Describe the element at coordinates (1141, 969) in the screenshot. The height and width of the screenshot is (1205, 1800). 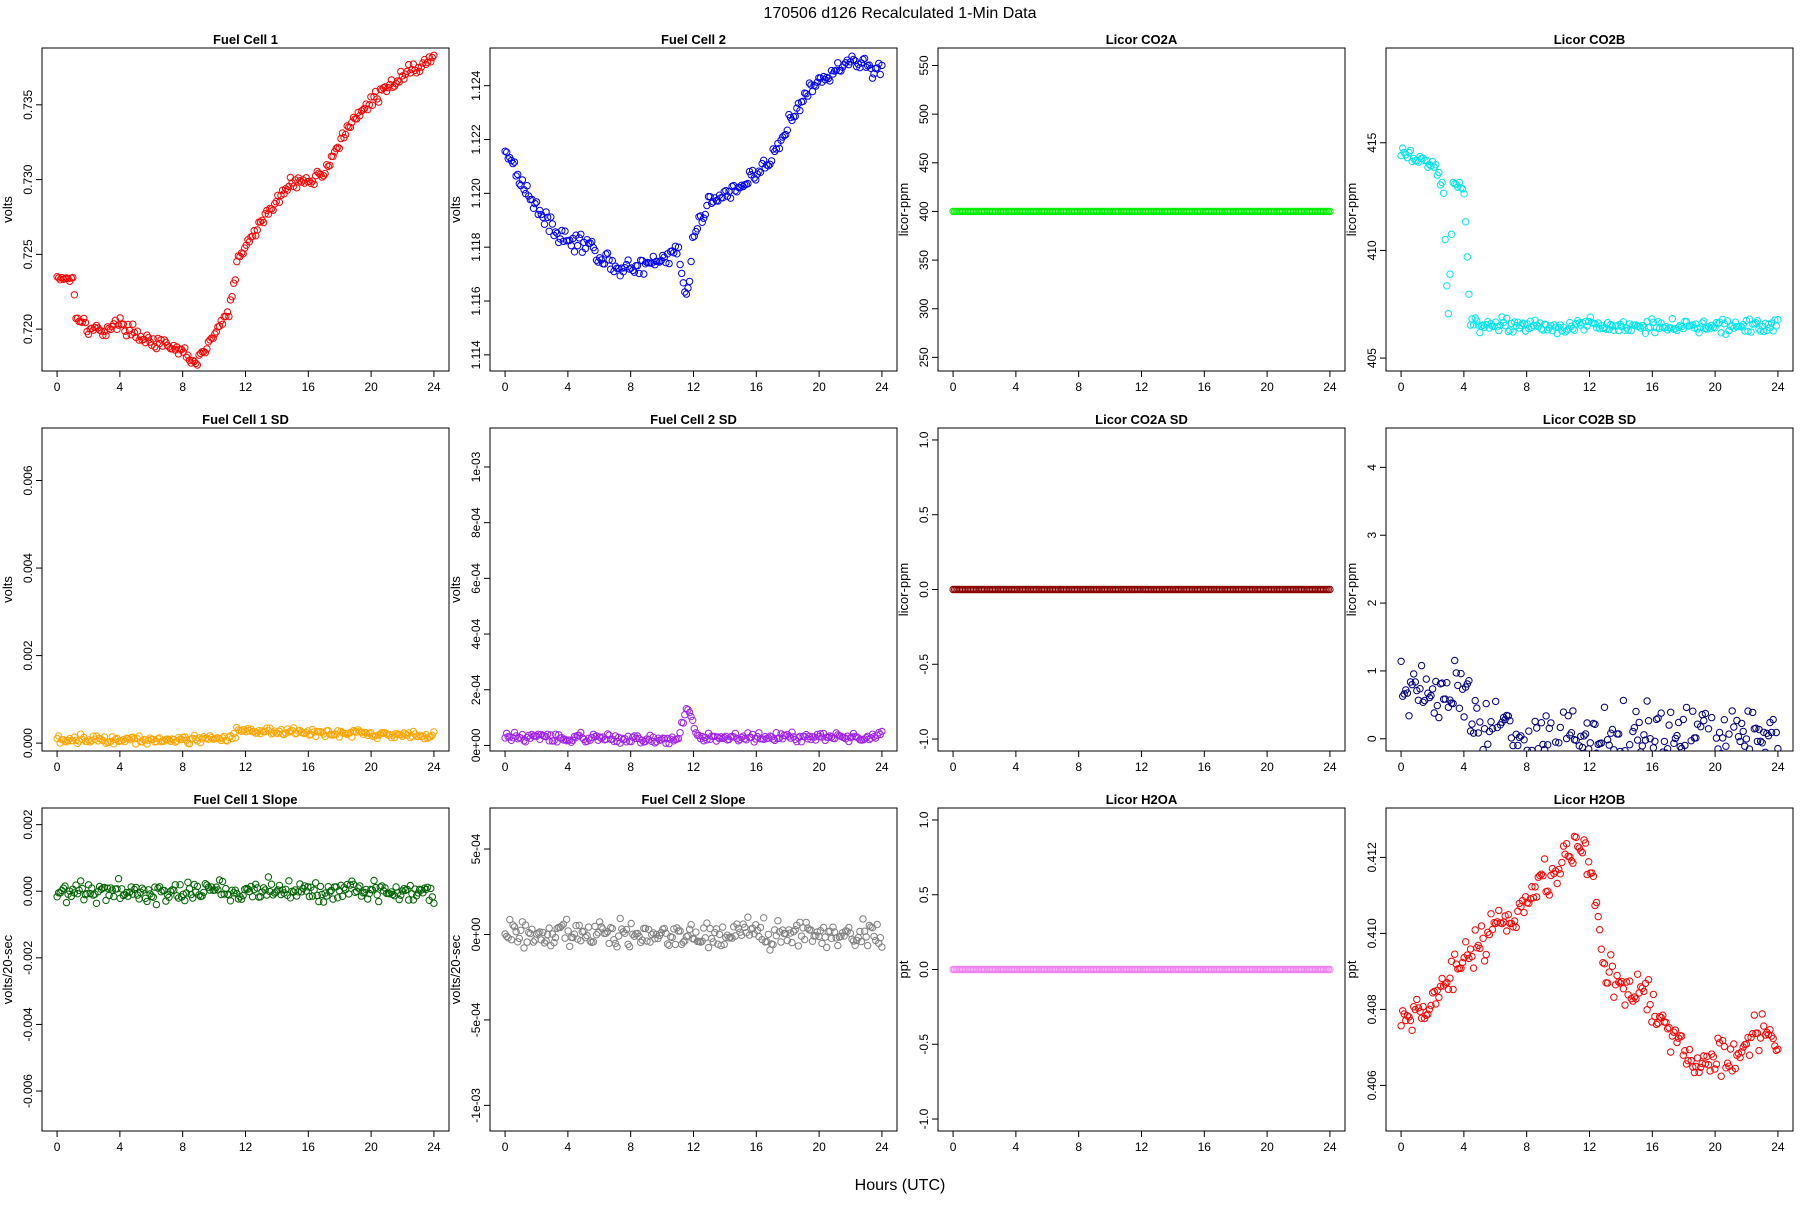
I see `chart10-points` at that location.